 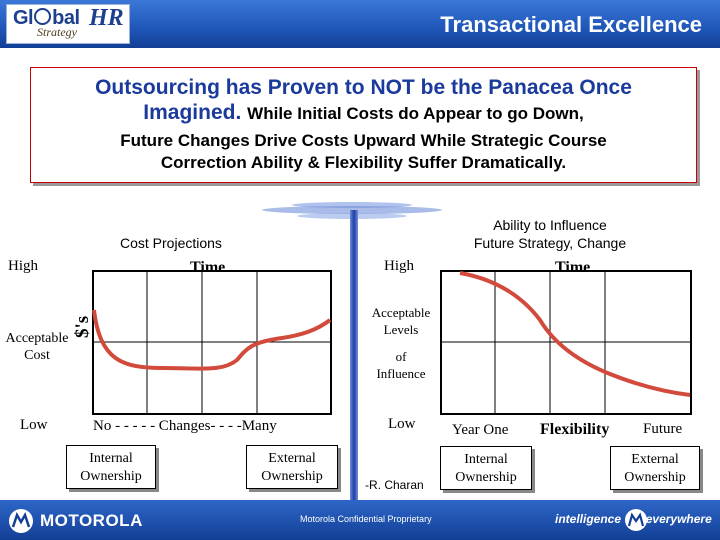 What do you see at coordinates (575, 429) in the screenshot?
I see `right-x-mid: Flexibility` at bounding box center [575, 429].